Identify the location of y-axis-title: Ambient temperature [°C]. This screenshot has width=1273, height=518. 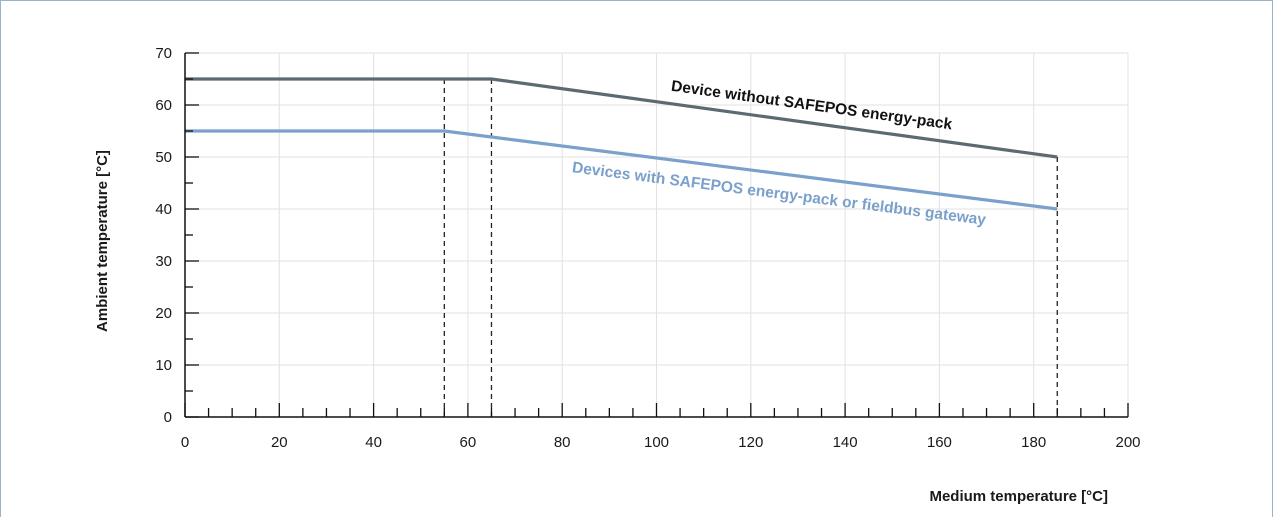
(102, 241).